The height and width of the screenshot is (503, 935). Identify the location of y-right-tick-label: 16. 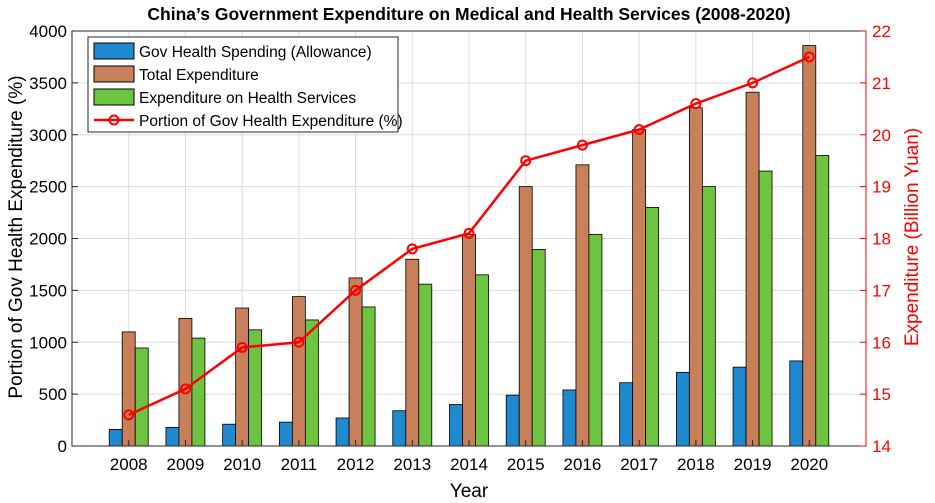
(881, 342).